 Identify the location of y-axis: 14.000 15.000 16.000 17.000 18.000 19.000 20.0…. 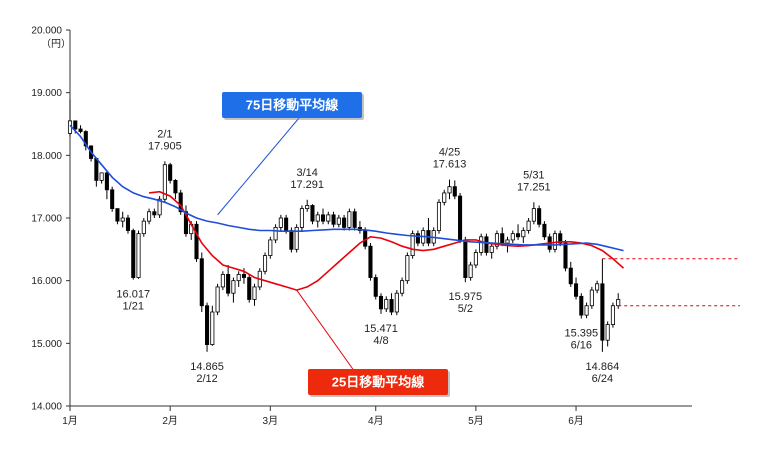
(51, 219).